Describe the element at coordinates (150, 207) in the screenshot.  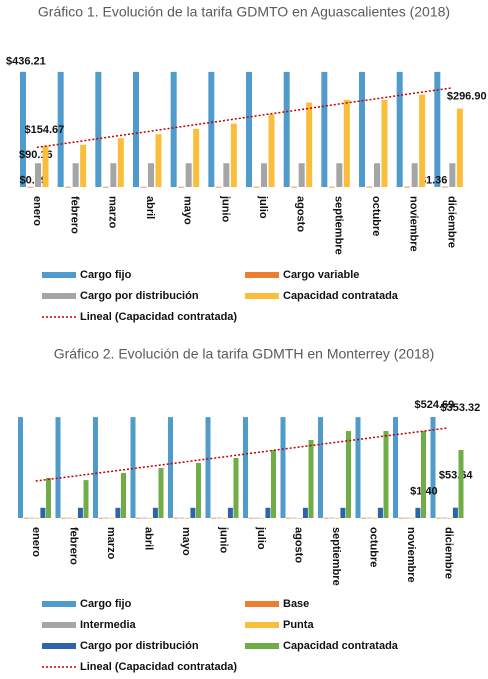
I see `x-tick-label: abril` at that location.